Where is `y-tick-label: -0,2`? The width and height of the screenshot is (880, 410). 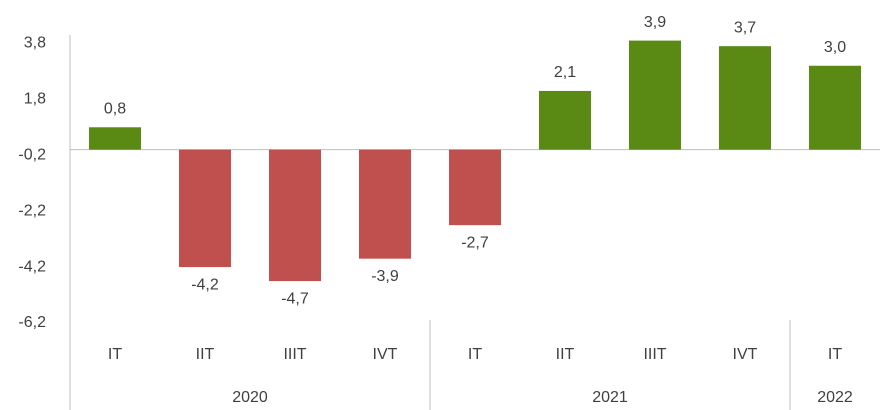 y-tick-label: -0,2 is located at coordinates (32, 154).